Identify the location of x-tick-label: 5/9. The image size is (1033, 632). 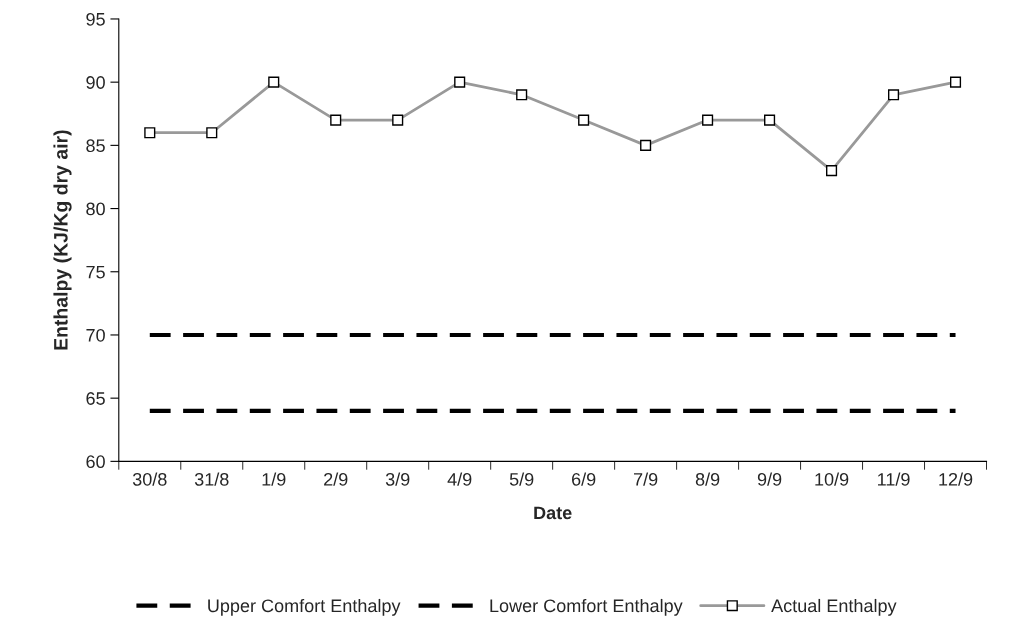
(521, 479).